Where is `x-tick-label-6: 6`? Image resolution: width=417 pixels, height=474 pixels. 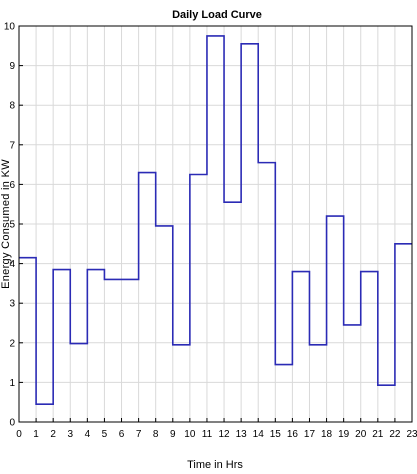 x-tick-label-6: 6 is located at coordinates (122, 434).